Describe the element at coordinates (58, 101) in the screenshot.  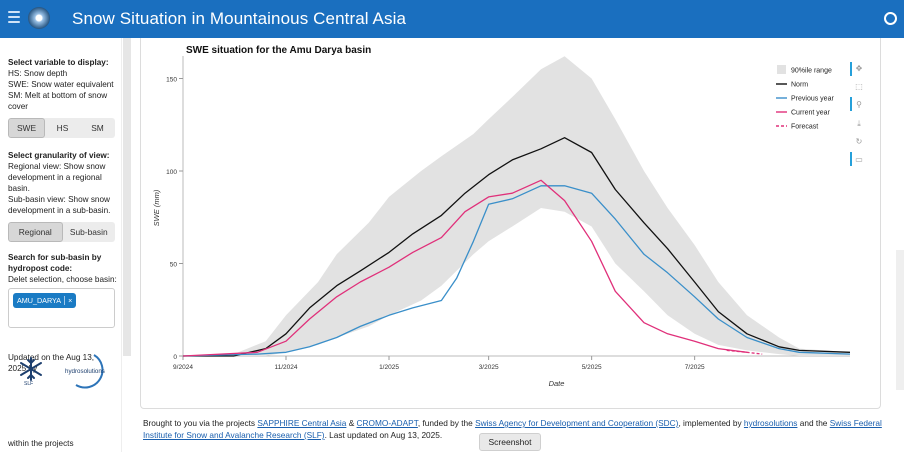
I see `variable-desc-sm: SM: Melt at bottom of snow cover` at that location.